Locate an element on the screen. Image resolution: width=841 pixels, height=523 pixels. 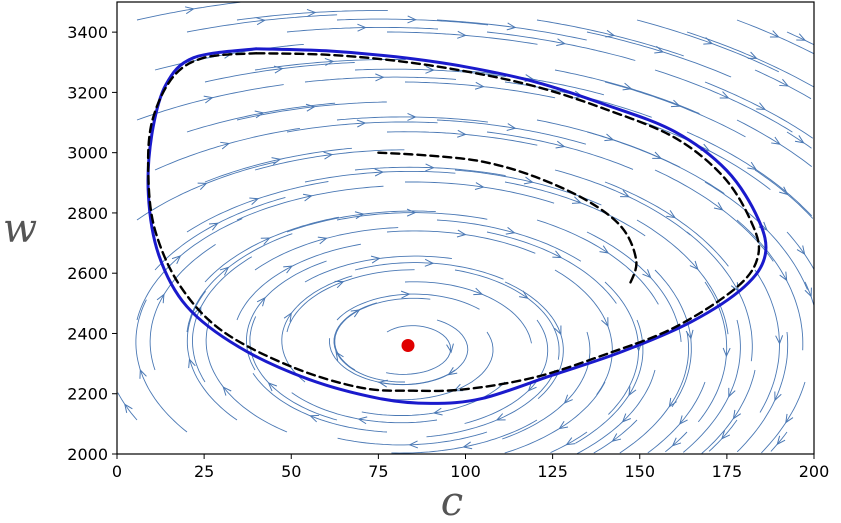
equilibrium-marker-group is located at coordinates (408, 346).